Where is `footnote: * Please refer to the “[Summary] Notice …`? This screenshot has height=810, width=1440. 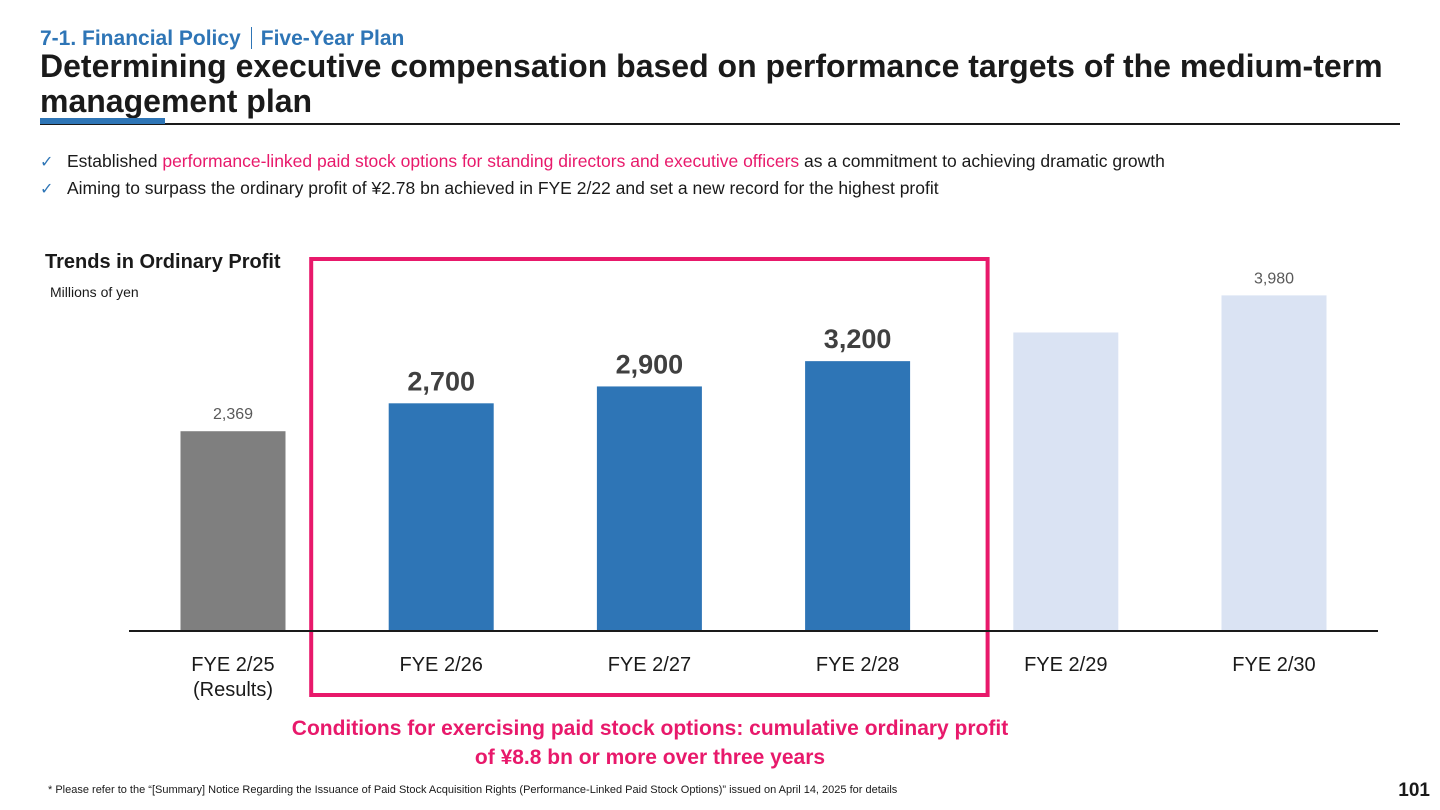 footnote: * Please refer to the “[Summary] Notice … is located at coordinates (473, 790).